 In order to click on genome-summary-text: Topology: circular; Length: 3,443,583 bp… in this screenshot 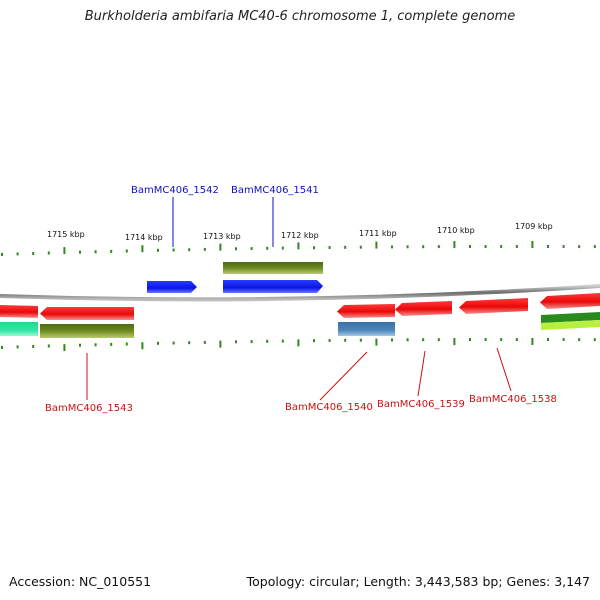, I will do `click(418, 581)`.